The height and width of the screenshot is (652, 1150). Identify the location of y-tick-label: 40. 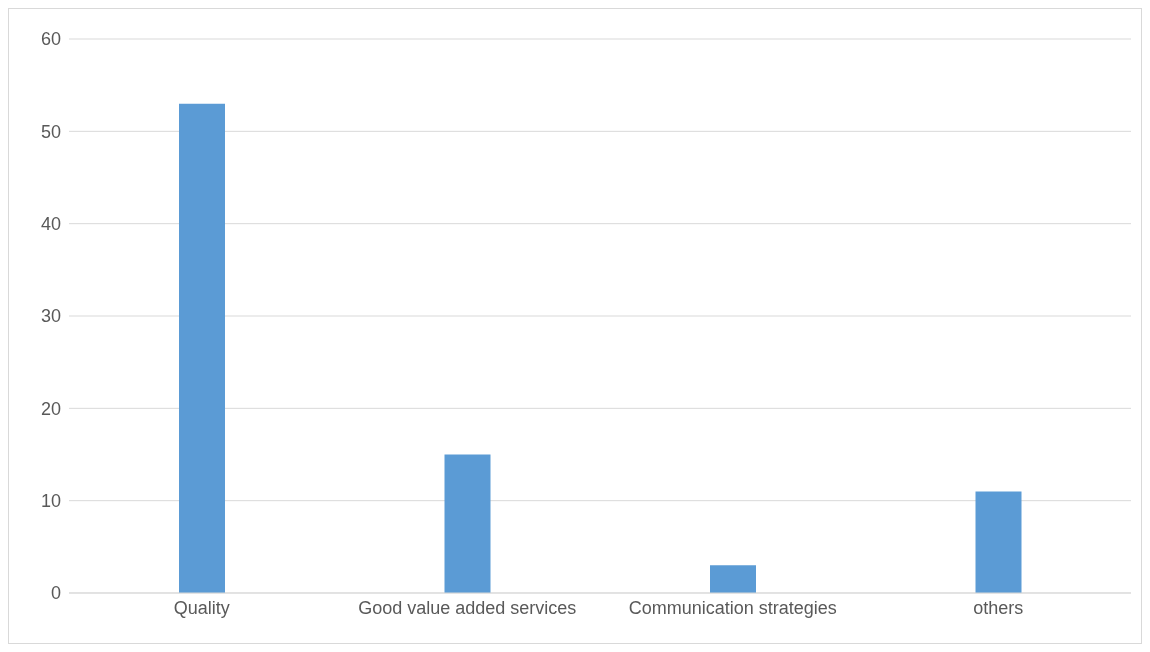
(50, 224).